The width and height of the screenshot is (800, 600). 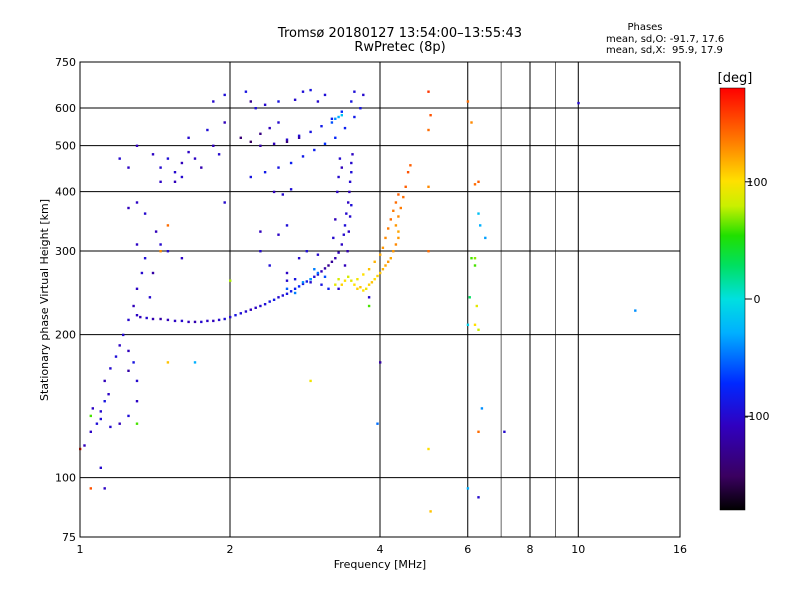 I want to click on stats-line-x: mean, sd,X: 95.9, 17.9, so click(x=664, y=50).